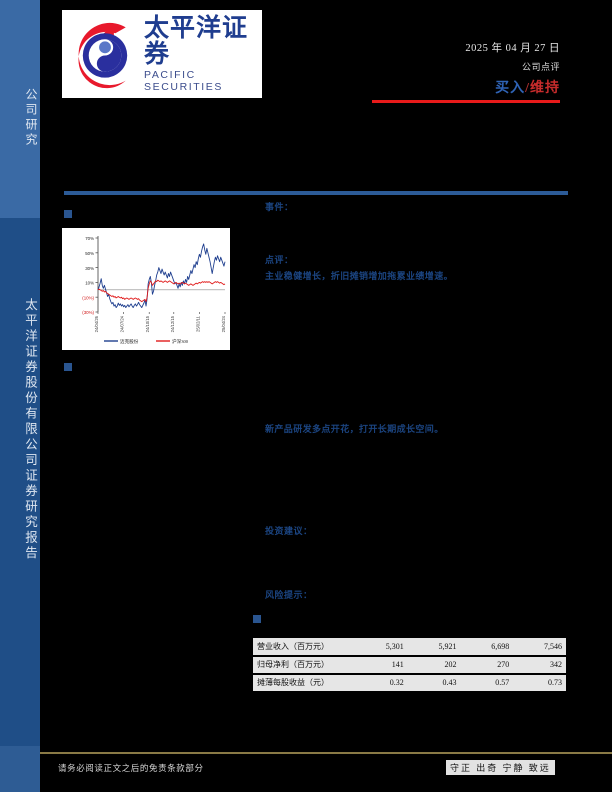 Image resolution: width=612 pixels, height=792 pixels. I want to click on table-cell-value: 6,698, so click(487, 647).